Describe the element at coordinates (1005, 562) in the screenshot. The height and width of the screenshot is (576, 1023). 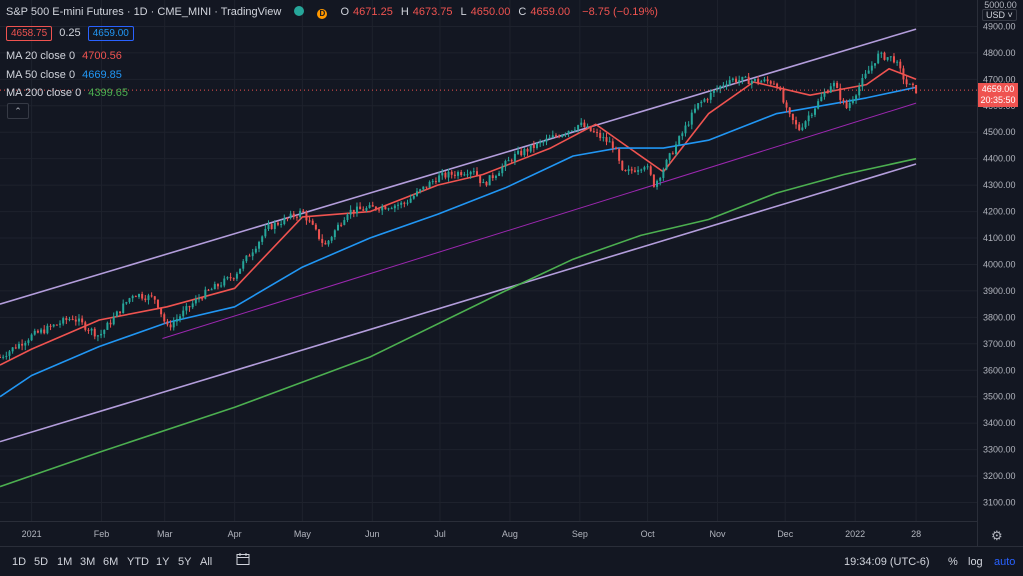
I see `auto-scale-toggle: auto` at that location.